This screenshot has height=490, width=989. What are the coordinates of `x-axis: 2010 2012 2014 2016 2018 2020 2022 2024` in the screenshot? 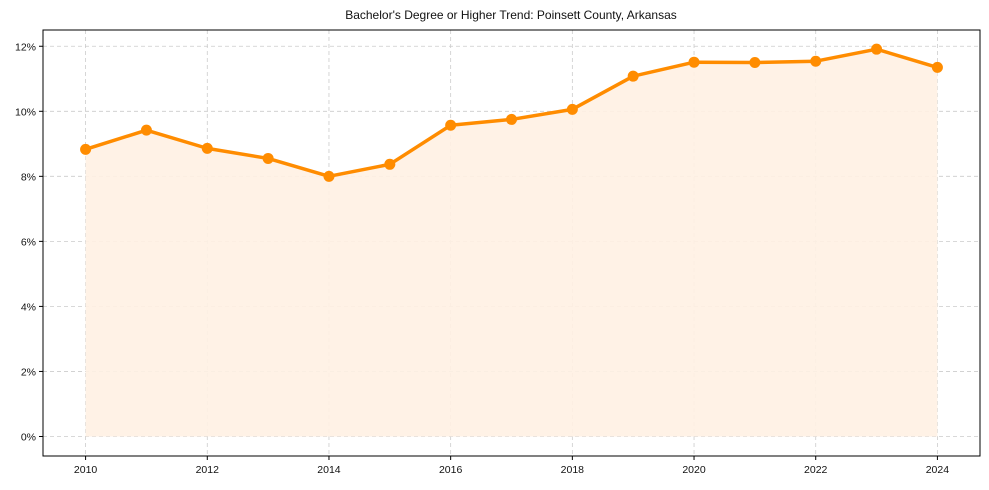 It's located at (511, 466).